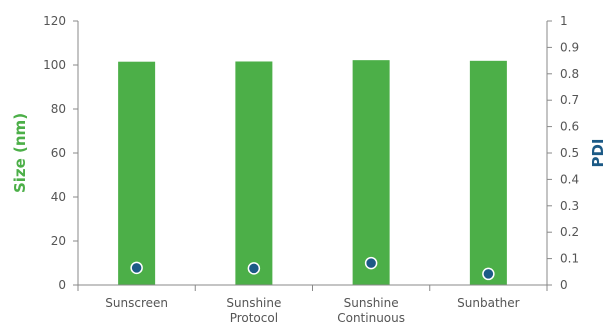 This screenshot has height=327, width=610. What do you see at coordinates (58, 109) in the screenshot?
I see `y-tick-label-left: 80` at bounding box center [58, 109].